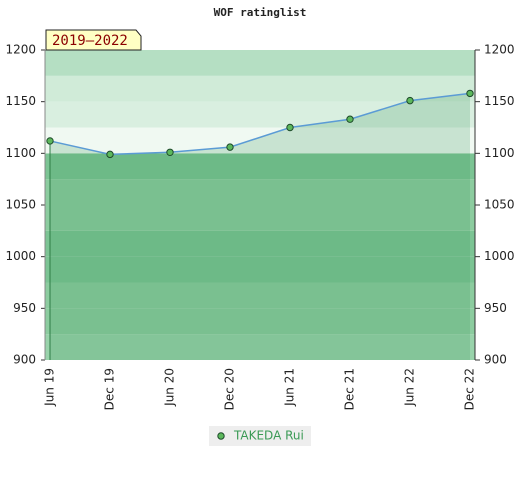 This screenshot has height=484, width=520. Describe the element at coordinates (20, 205) in the screenshot. I see `y-tick-label: 1050` at that location.